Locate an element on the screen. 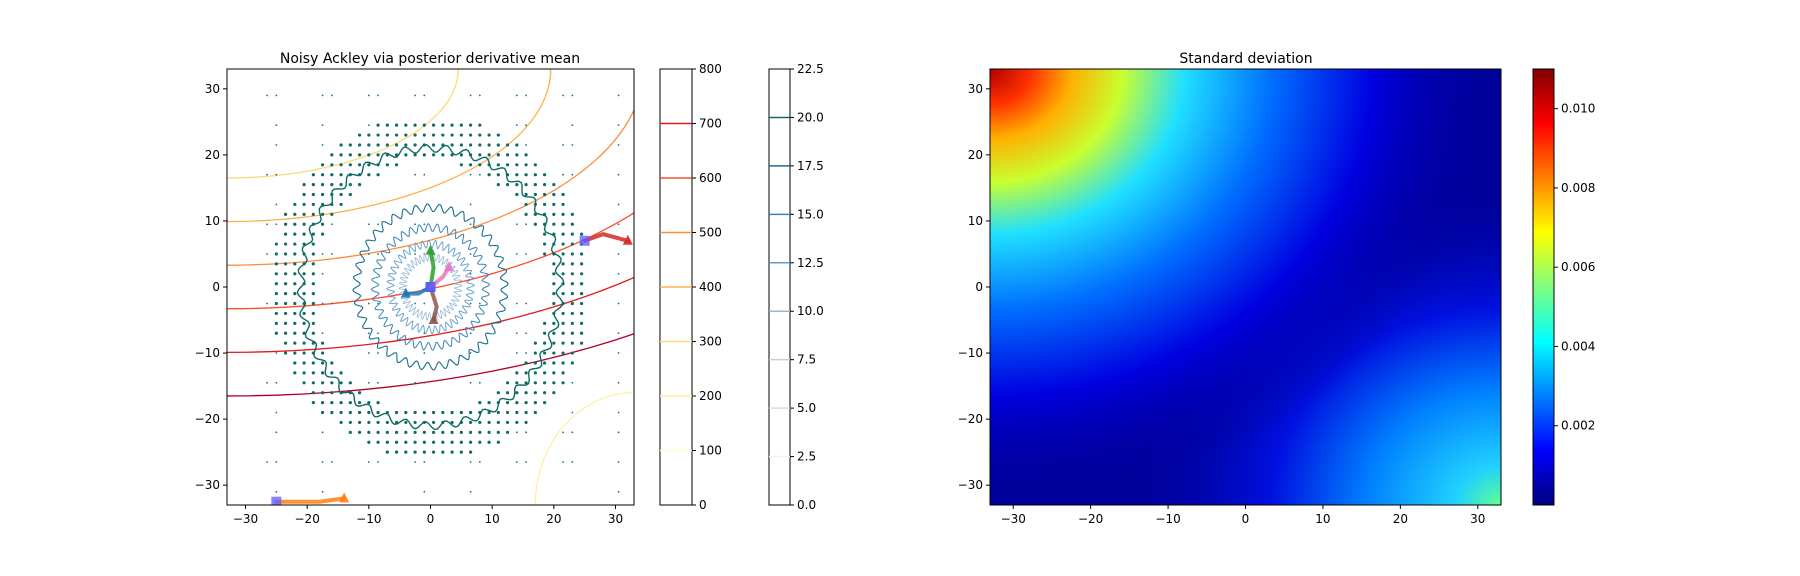  colorbar-tick-label: 700 is located at coordinates (710, 124).